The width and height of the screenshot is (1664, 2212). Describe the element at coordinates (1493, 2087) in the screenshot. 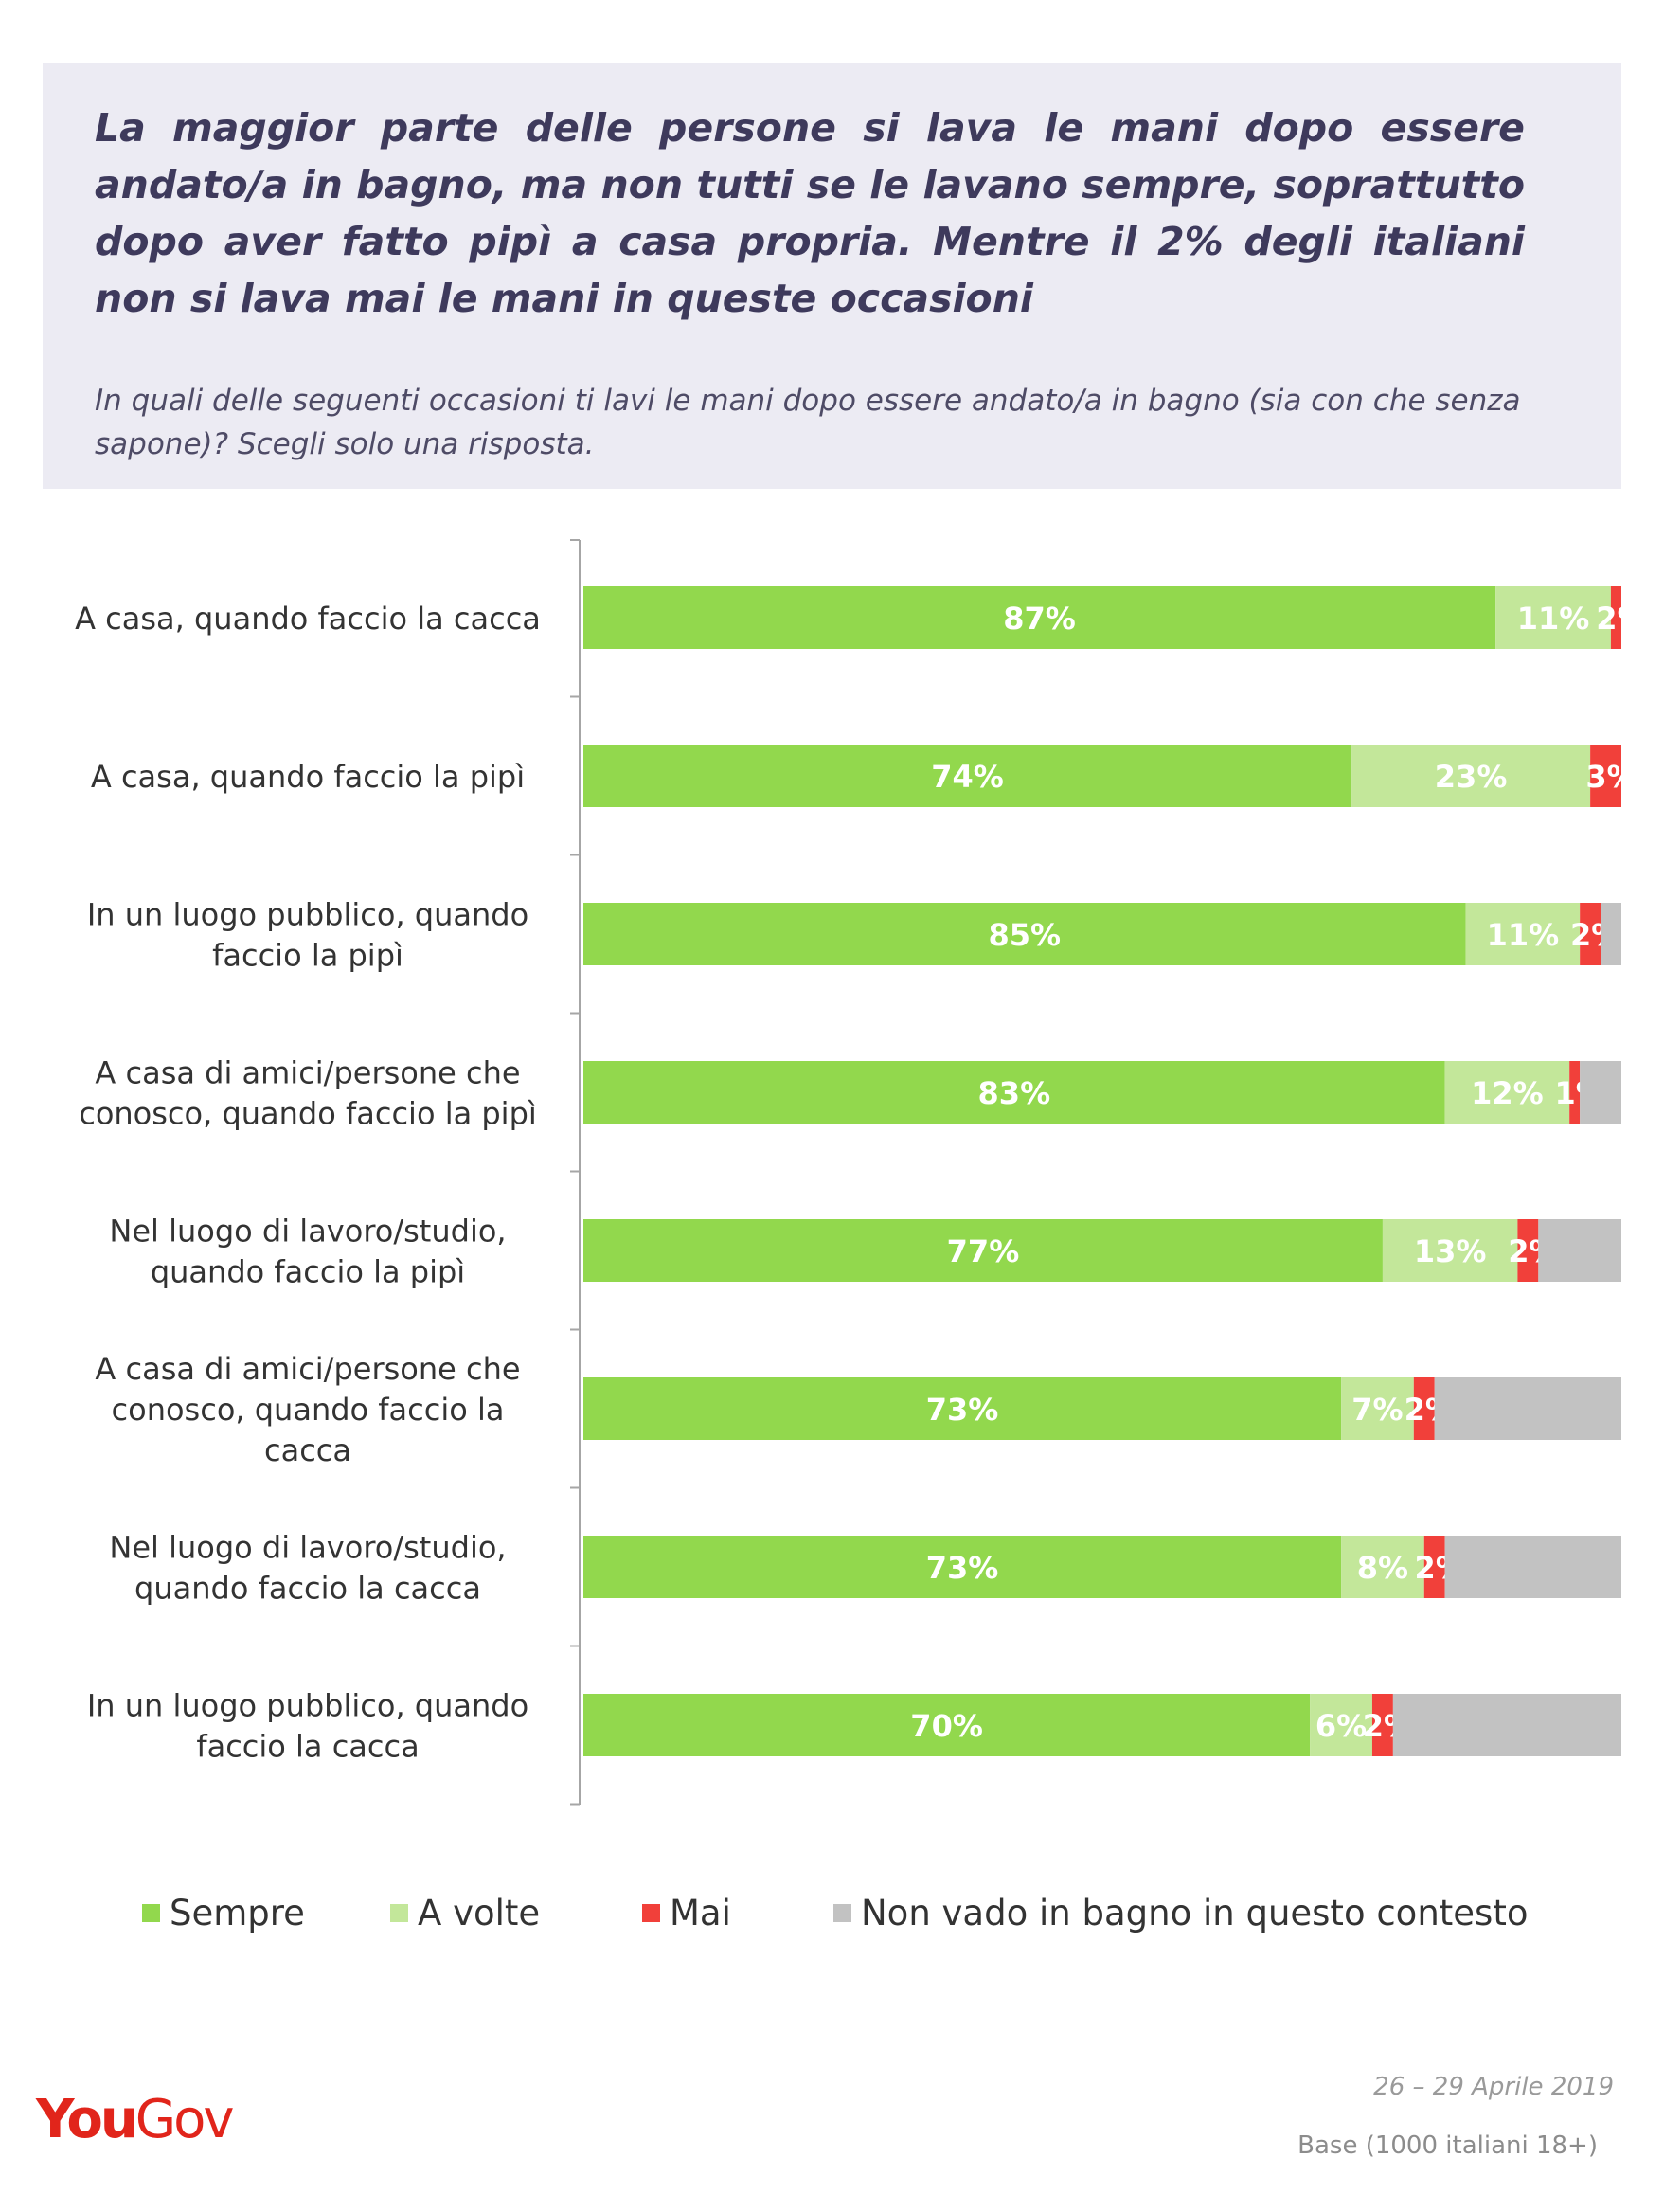

I see `survey-date: 26 – 29 Aprile 2019` at that location.